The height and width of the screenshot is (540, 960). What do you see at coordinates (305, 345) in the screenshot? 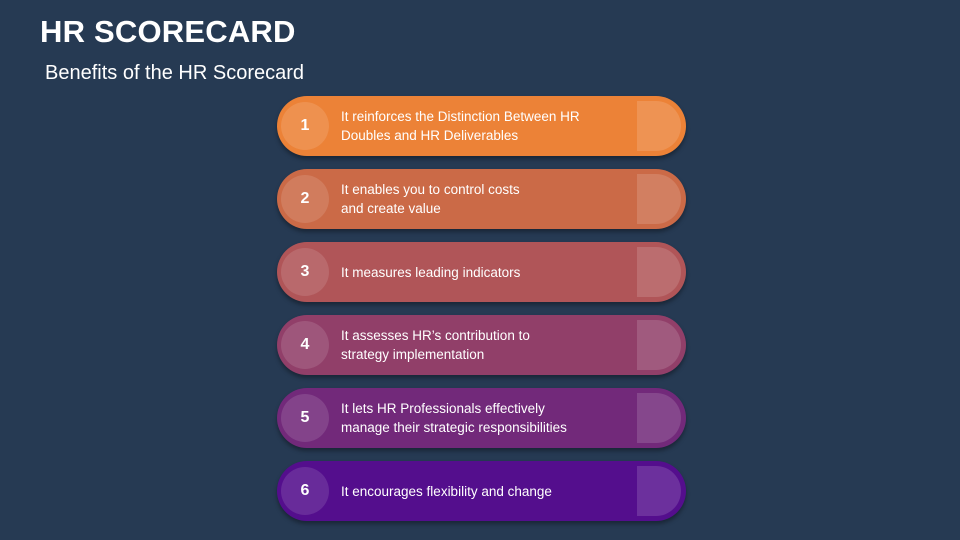
I see `step-number-badge: 4` at bounding box center [305, 345].